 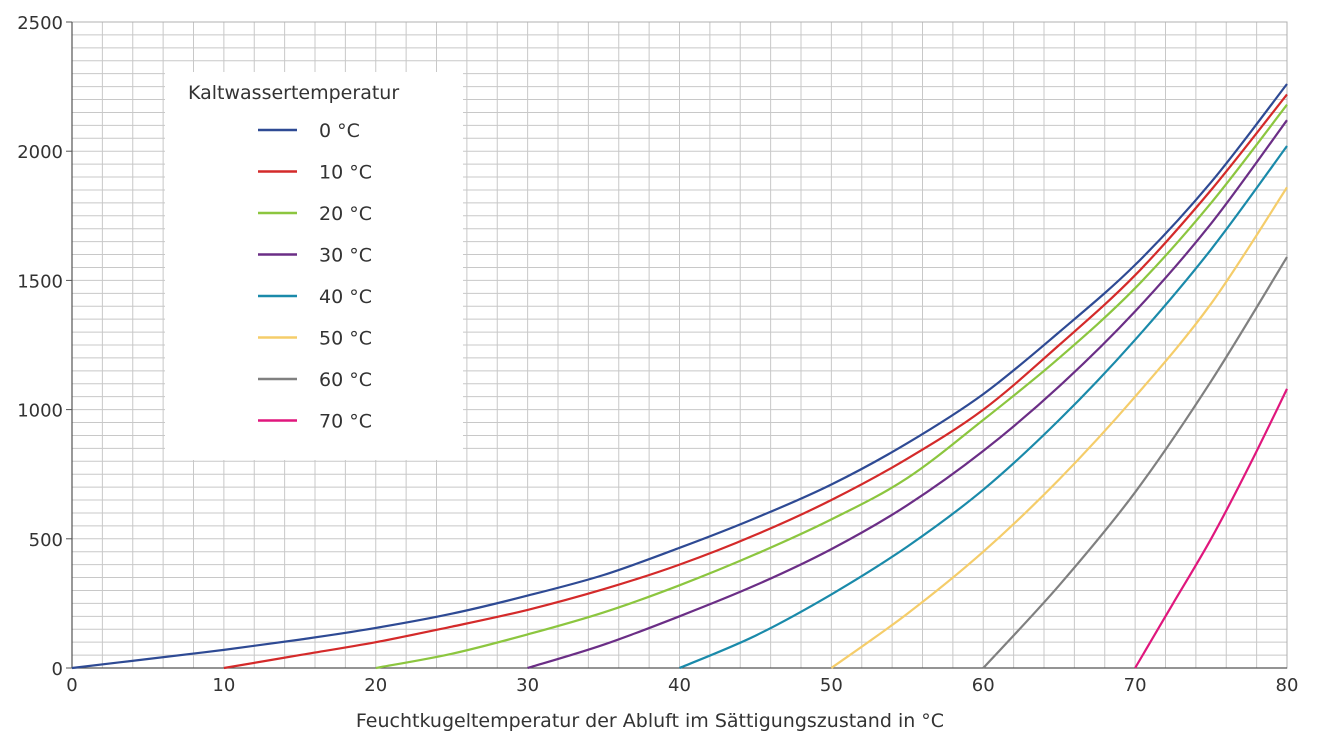 What do you see at coordinates (57, 669) in the screenshot?
I see `y-tick-label: 0` at bounding box center [57, 669].